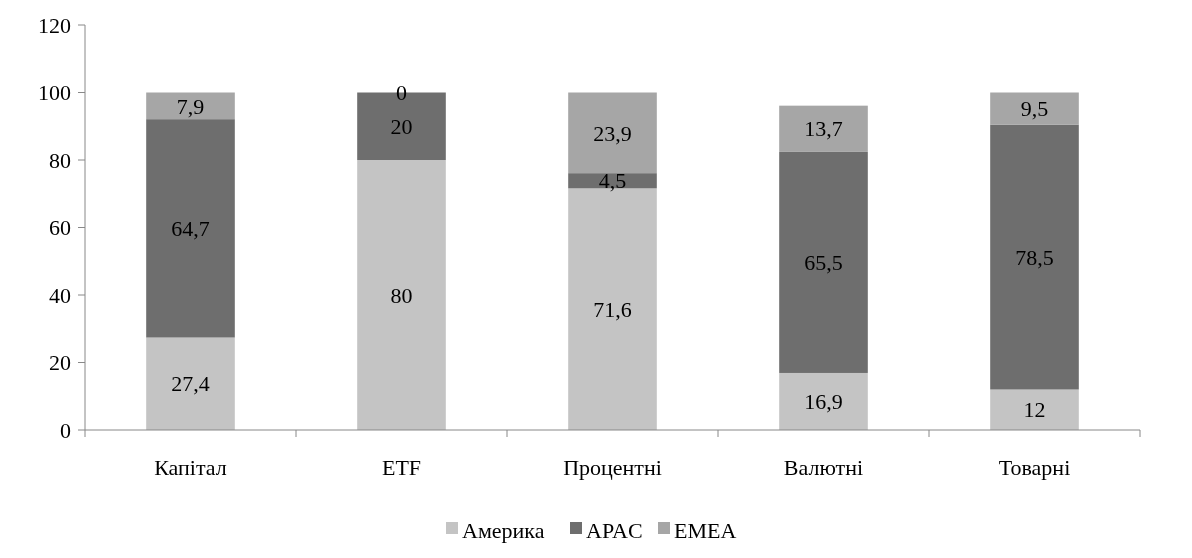 This screenshot has height=558, width=1192. What do you see at coordinates (54, 93) in the screenshot?
I see `y-tick-label: 100` at bounding box center [54, 93].